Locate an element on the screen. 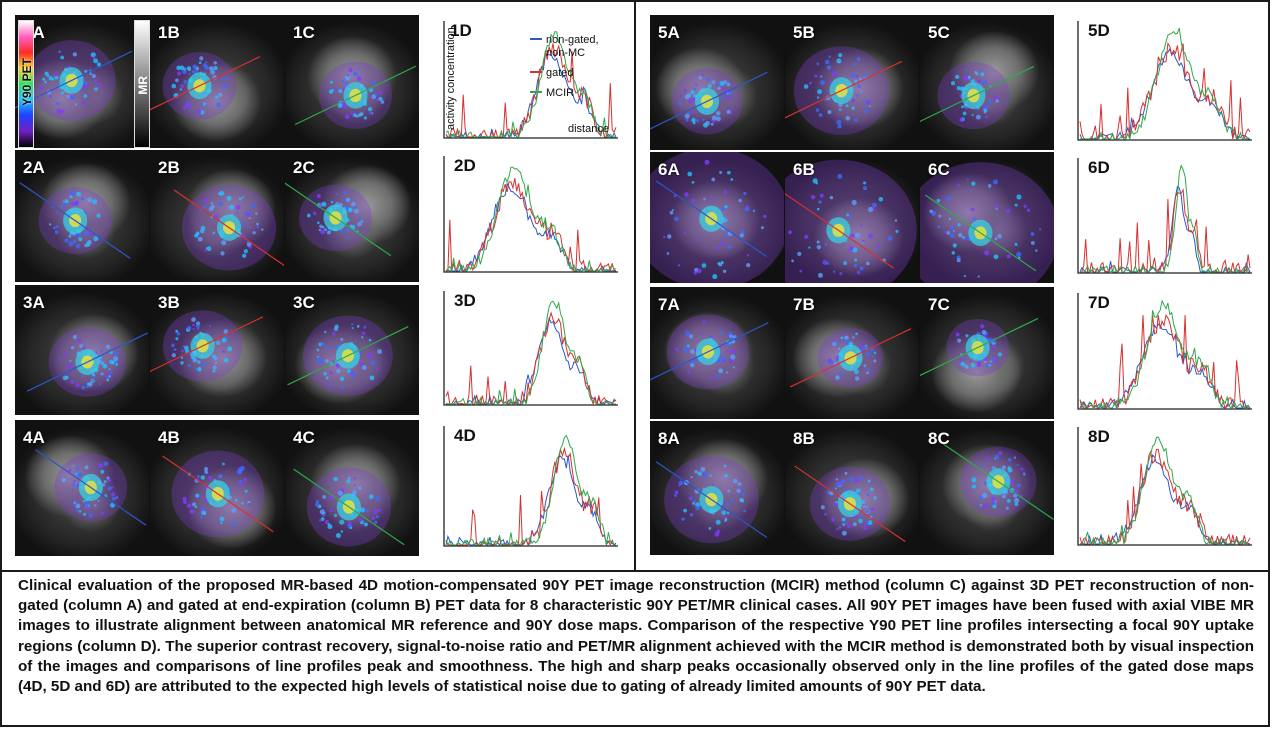  panel-label: 5C is located at coordinates (939, 32).